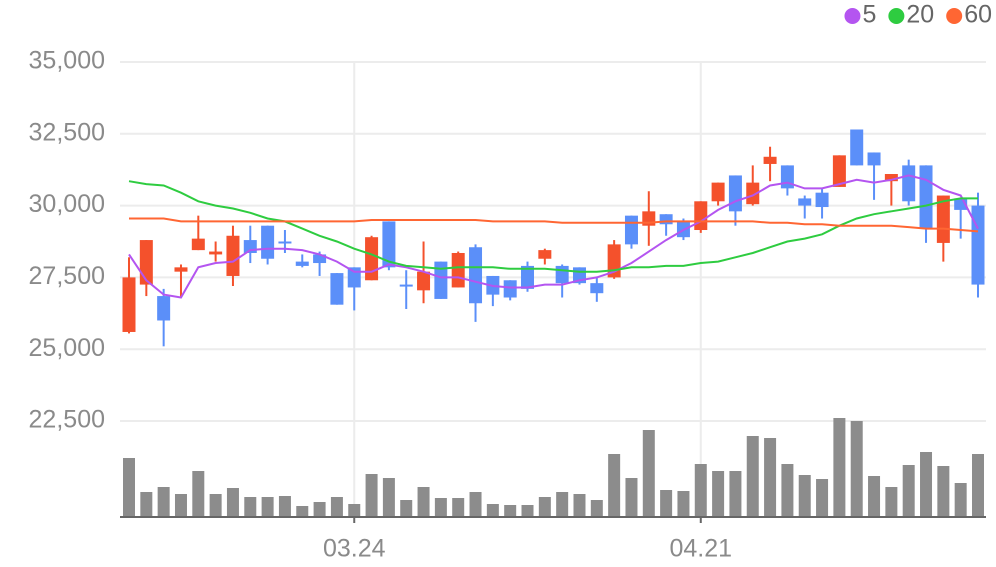 Image resolution: width=996 pixels, height=567 pixels. I want to click on ma-line, so click(553, 226).